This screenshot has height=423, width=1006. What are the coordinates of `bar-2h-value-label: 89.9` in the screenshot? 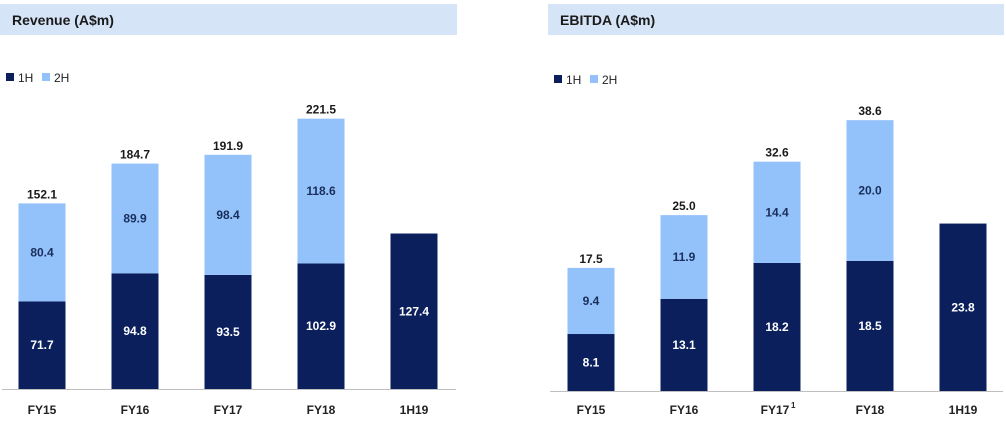 It's located at (135, 218).